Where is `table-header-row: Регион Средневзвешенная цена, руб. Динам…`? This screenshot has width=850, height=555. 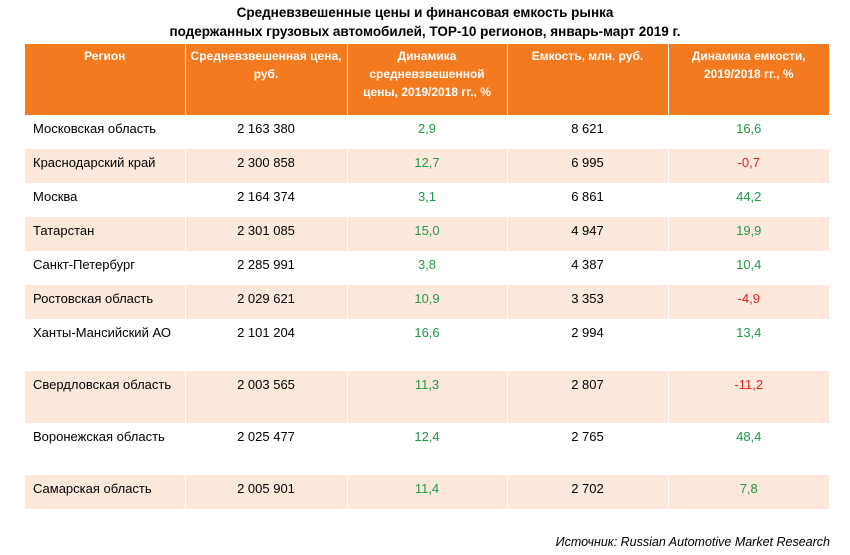 table-header-row: Регион Средневзвешенная цена, руб. Динам… is located at coordinates (427, 79).